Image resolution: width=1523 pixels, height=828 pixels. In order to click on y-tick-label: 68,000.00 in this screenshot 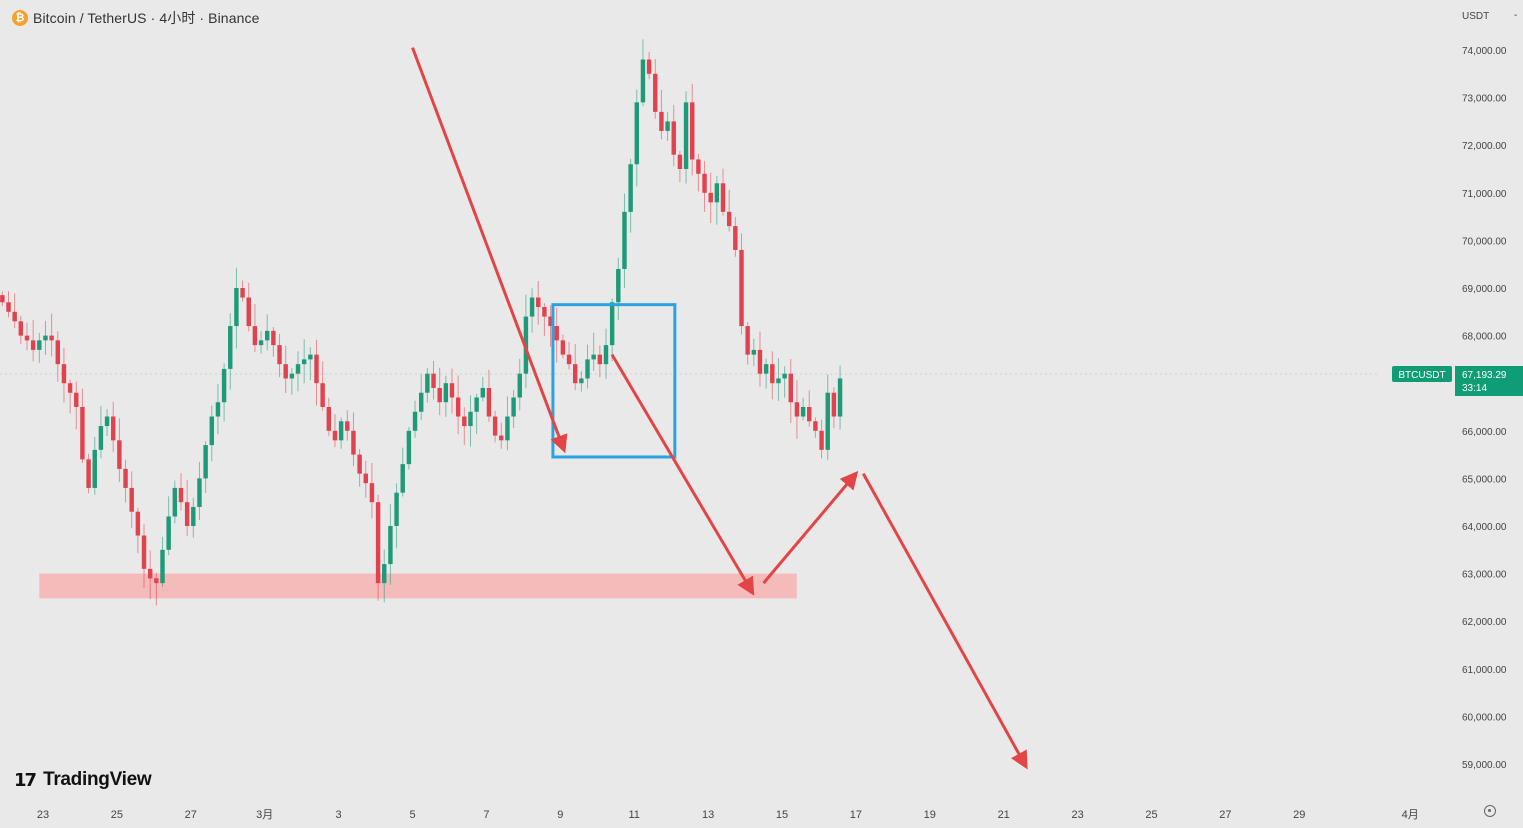, I will do `click(1484, 337)`.